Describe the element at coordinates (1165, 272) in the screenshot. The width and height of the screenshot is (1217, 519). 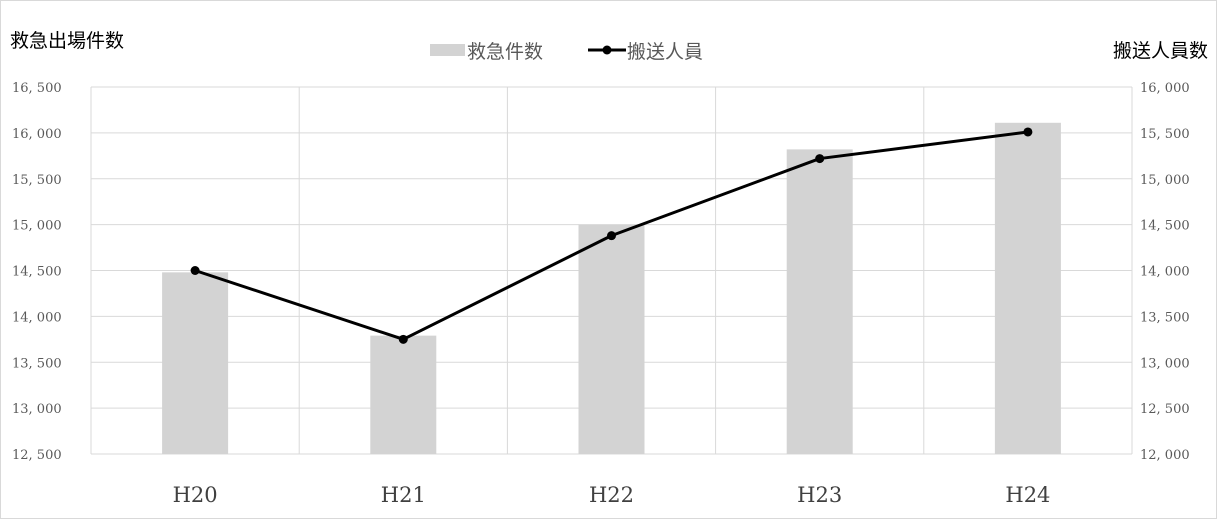
I see `right-tick-label: 14, 000` at that location.